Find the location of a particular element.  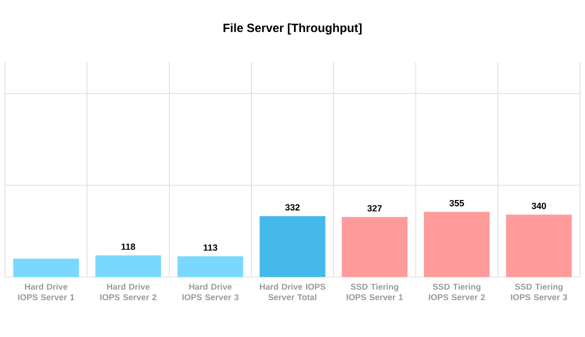

x-tick-label: SSD Tiering IOPS Server 2 is located at coordinates (456, 292).